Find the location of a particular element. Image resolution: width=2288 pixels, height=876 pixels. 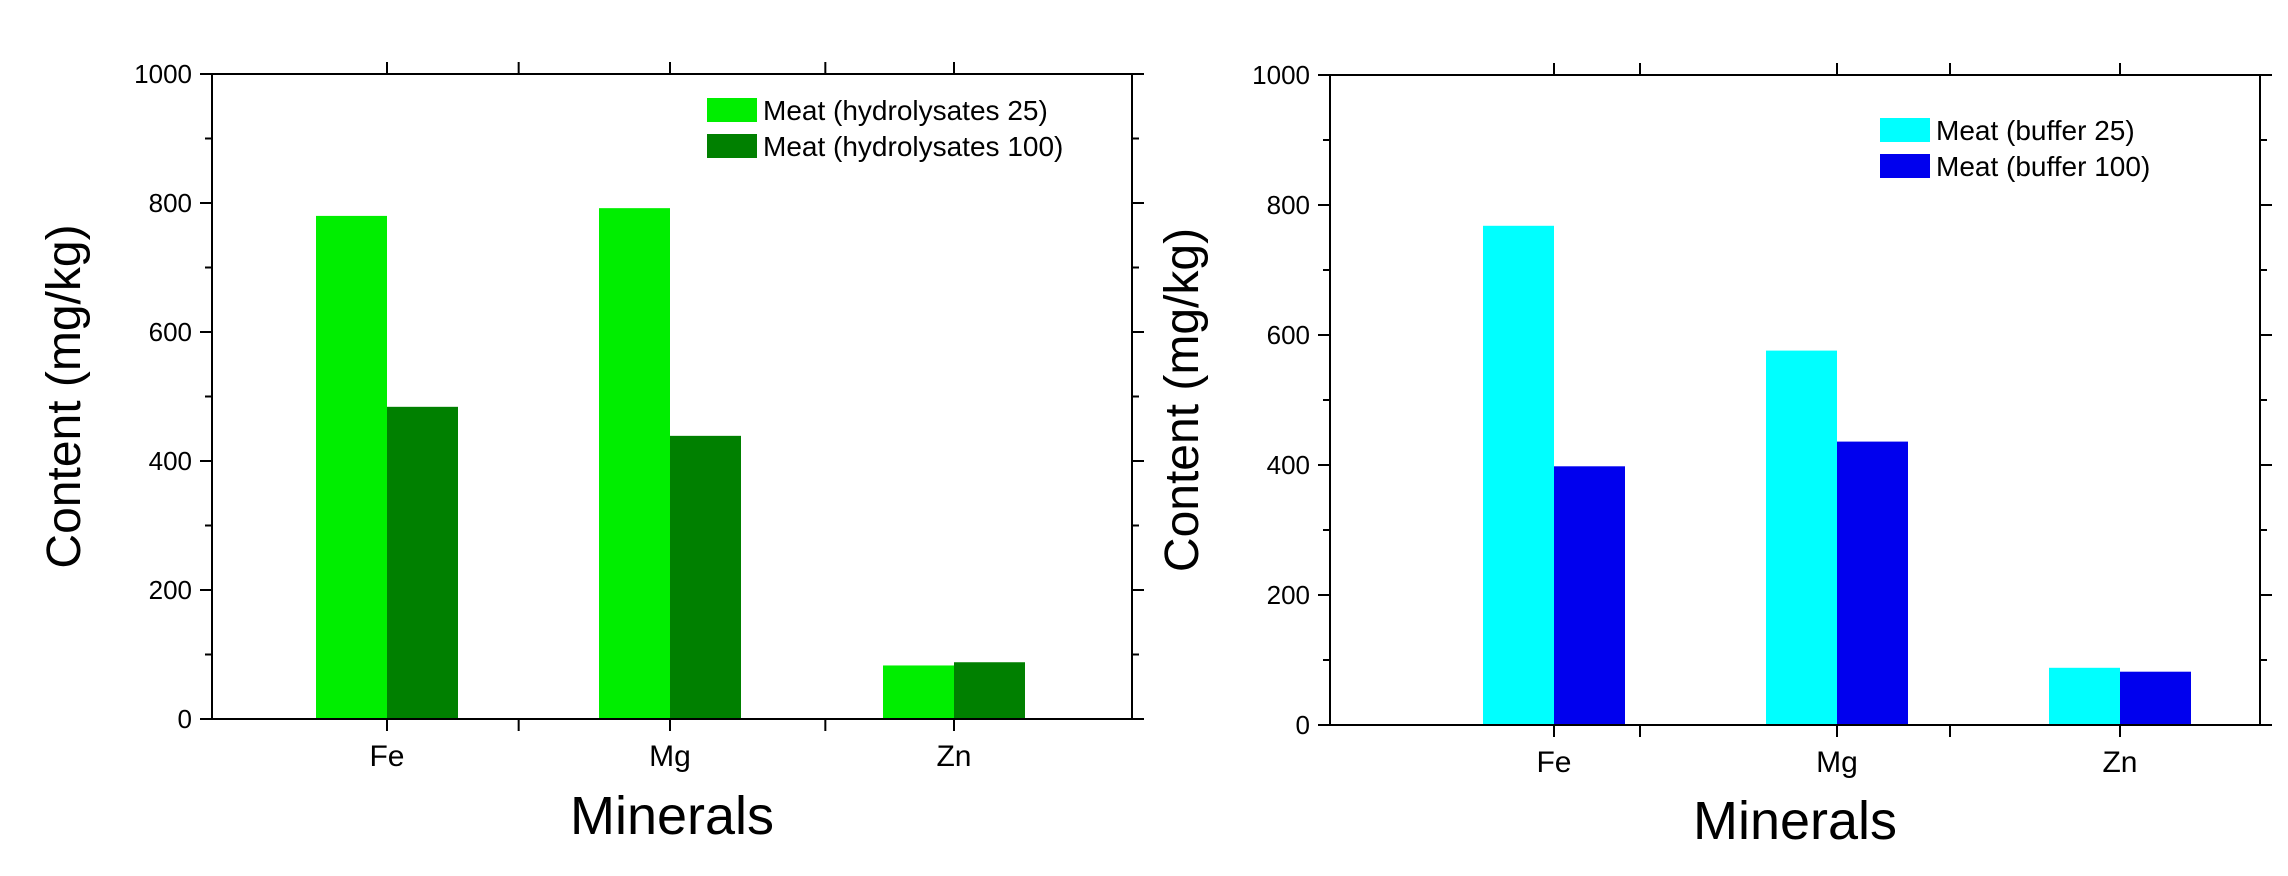

bar-mg-series-1: Meat (hydrolysates 25) Mg: 792 is located at coordinates (634, 463).